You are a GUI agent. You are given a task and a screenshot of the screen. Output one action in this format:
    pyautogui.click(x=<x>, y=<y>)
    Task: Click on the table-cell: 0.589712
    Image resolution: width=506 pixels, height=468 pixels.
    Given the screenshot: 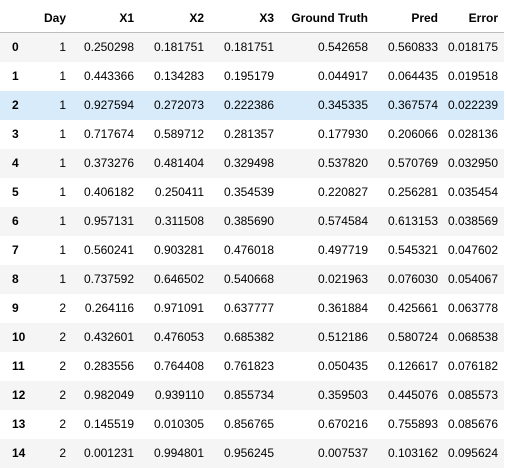 What is the action you would take?
    pyautogui.click(x=178, y=134)
    